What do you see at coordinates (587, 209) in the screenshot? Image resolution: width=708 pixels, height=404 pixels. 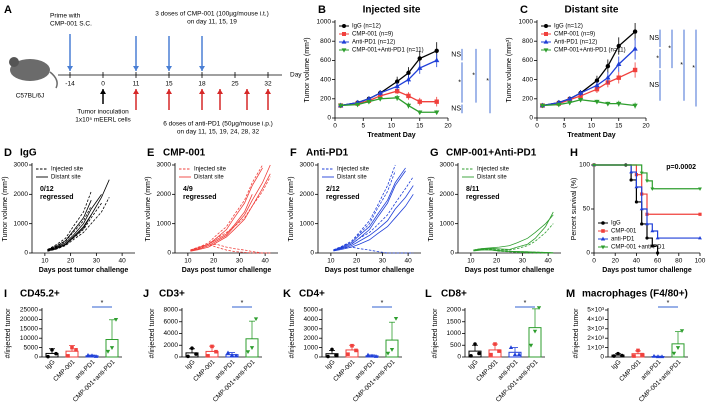 I see `y-tick-label: 50` at bounding box center [587, 209].